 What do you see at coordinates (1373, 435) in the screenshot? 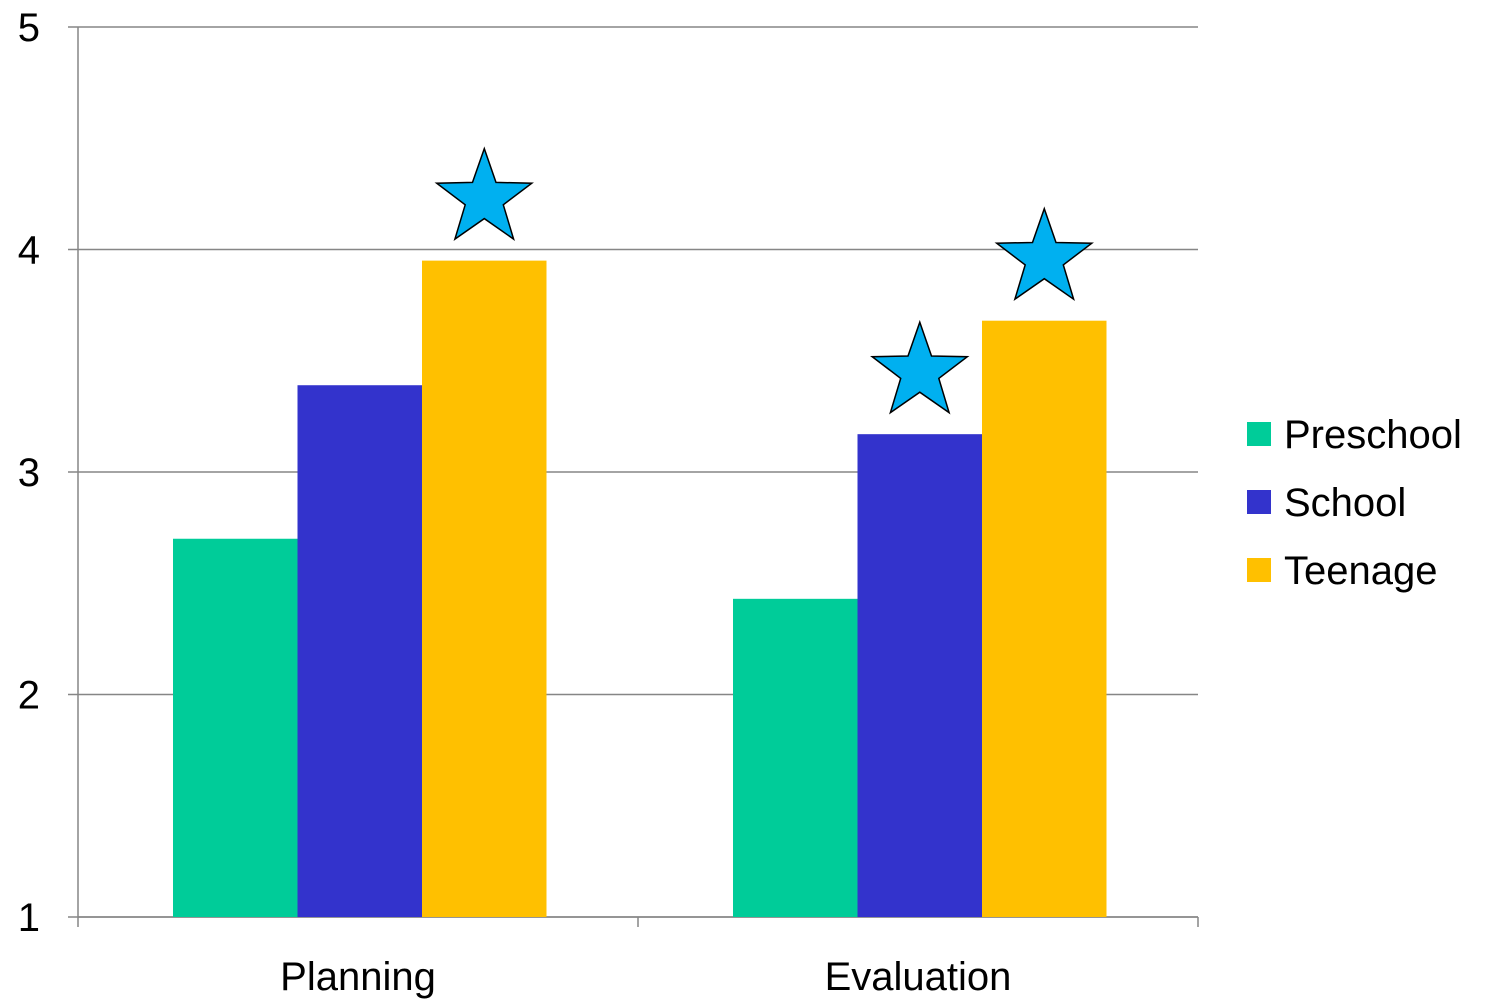
I see `legend-label-preschool: Preschool` at bounding box center [1373, 435].